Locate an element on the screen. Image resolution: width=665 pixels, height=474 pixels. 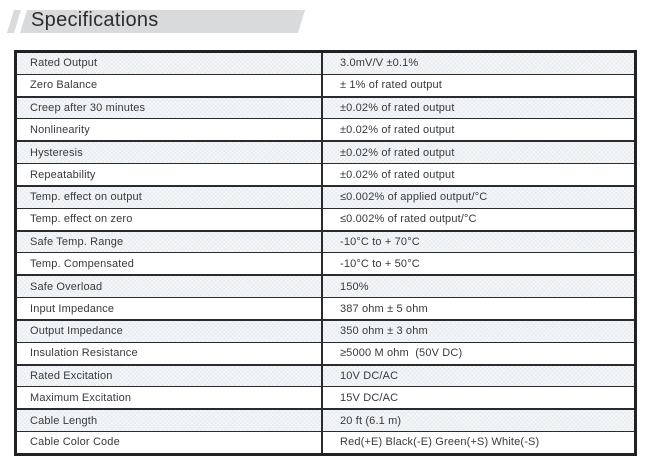
spec-value: 350 ohm ± 3 ohm is located at coordinates (478, 331).